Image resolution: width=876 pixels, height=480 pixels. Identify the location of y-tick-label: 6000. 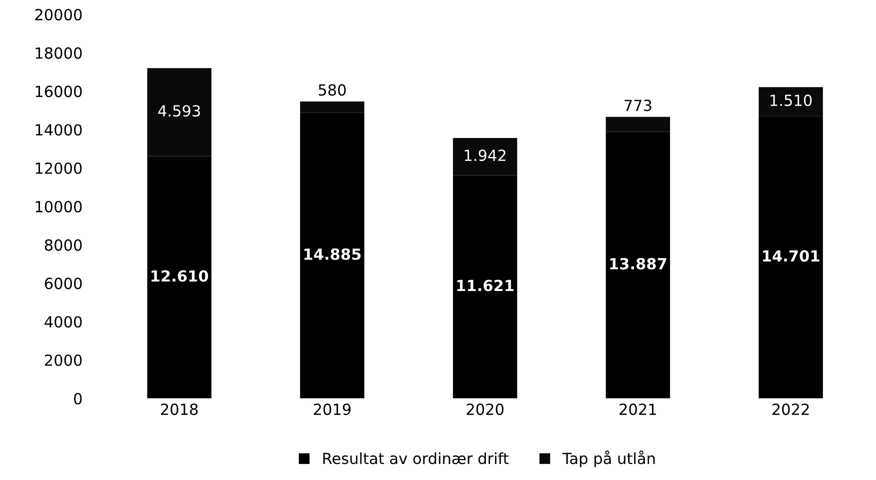
(63, 284).